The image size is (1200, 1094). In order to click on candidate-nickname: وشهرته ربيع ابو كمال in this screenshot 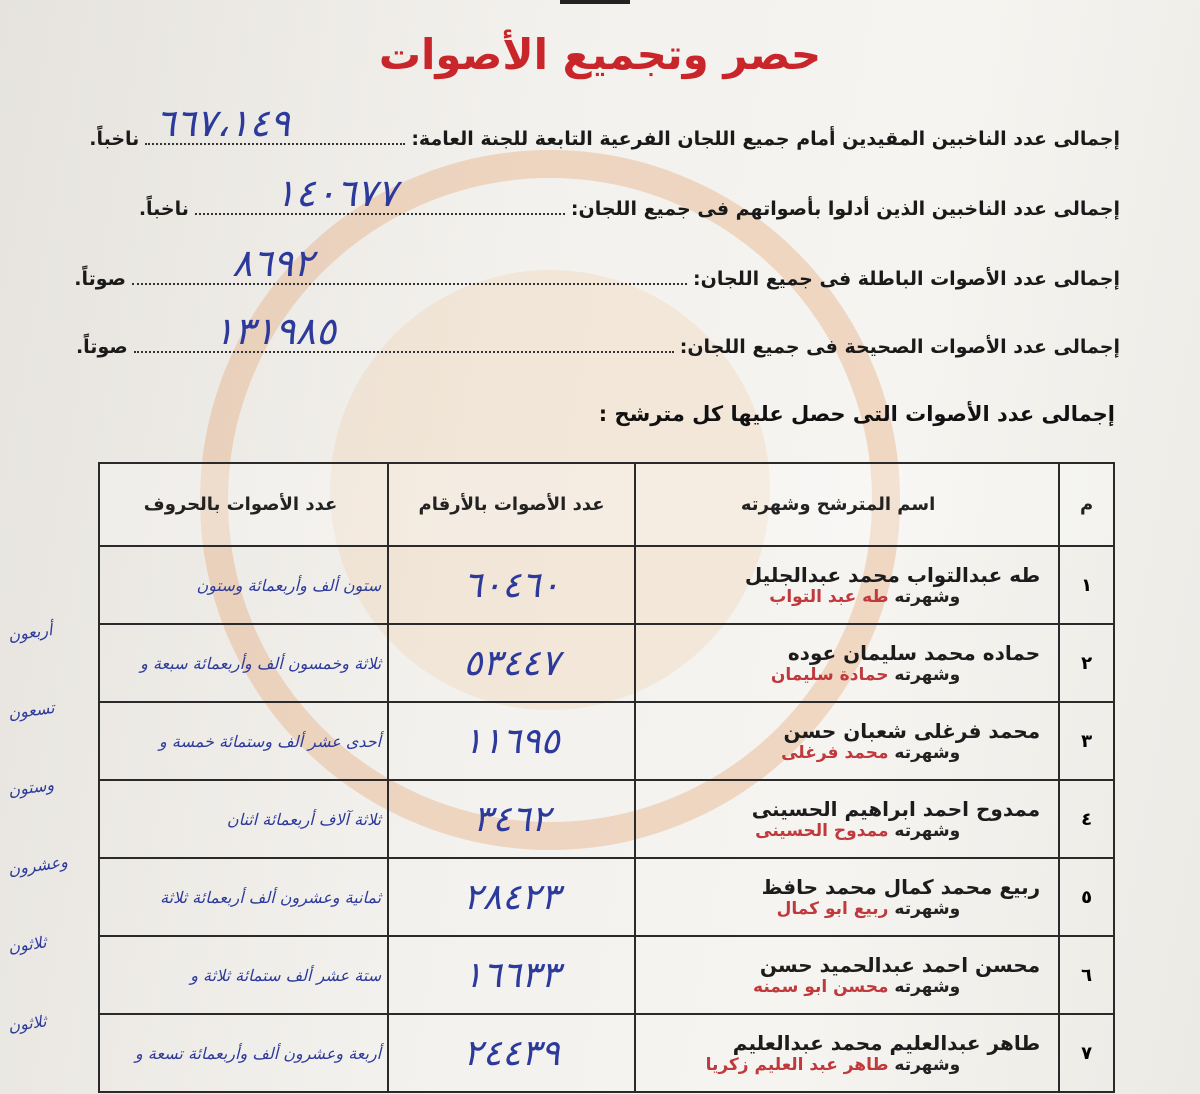, I will do `click(838, 909)`.